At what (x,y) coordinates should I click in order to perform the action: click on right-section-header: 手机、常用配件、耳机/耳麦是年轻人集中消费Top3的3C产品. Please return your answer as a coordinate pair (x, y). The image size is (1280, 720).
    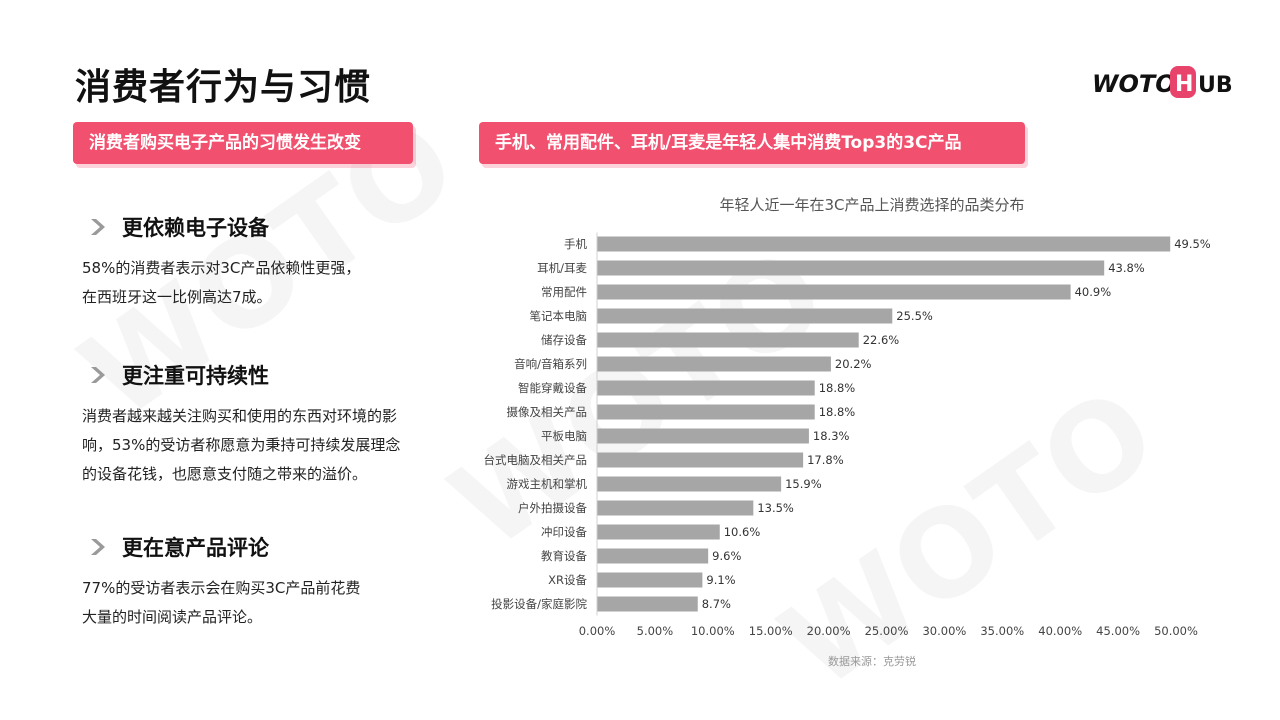
    Looking at the image, I should click on (752, 143).